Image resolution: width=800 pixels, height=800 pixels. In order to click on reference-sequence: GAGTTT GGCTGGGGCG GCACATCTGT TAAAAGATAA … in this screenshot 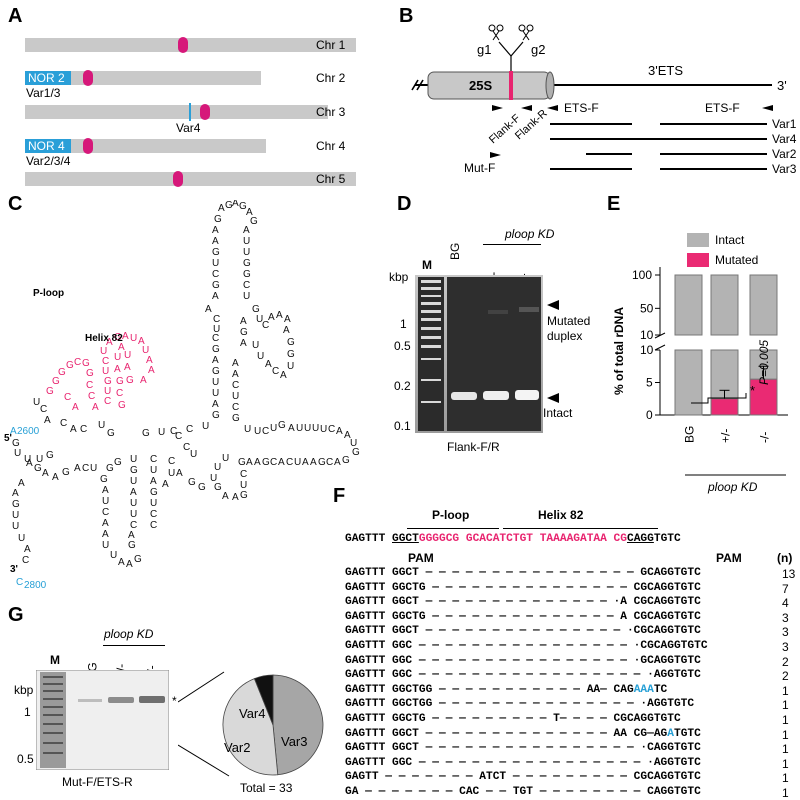, I will do `click(513, 539)`.